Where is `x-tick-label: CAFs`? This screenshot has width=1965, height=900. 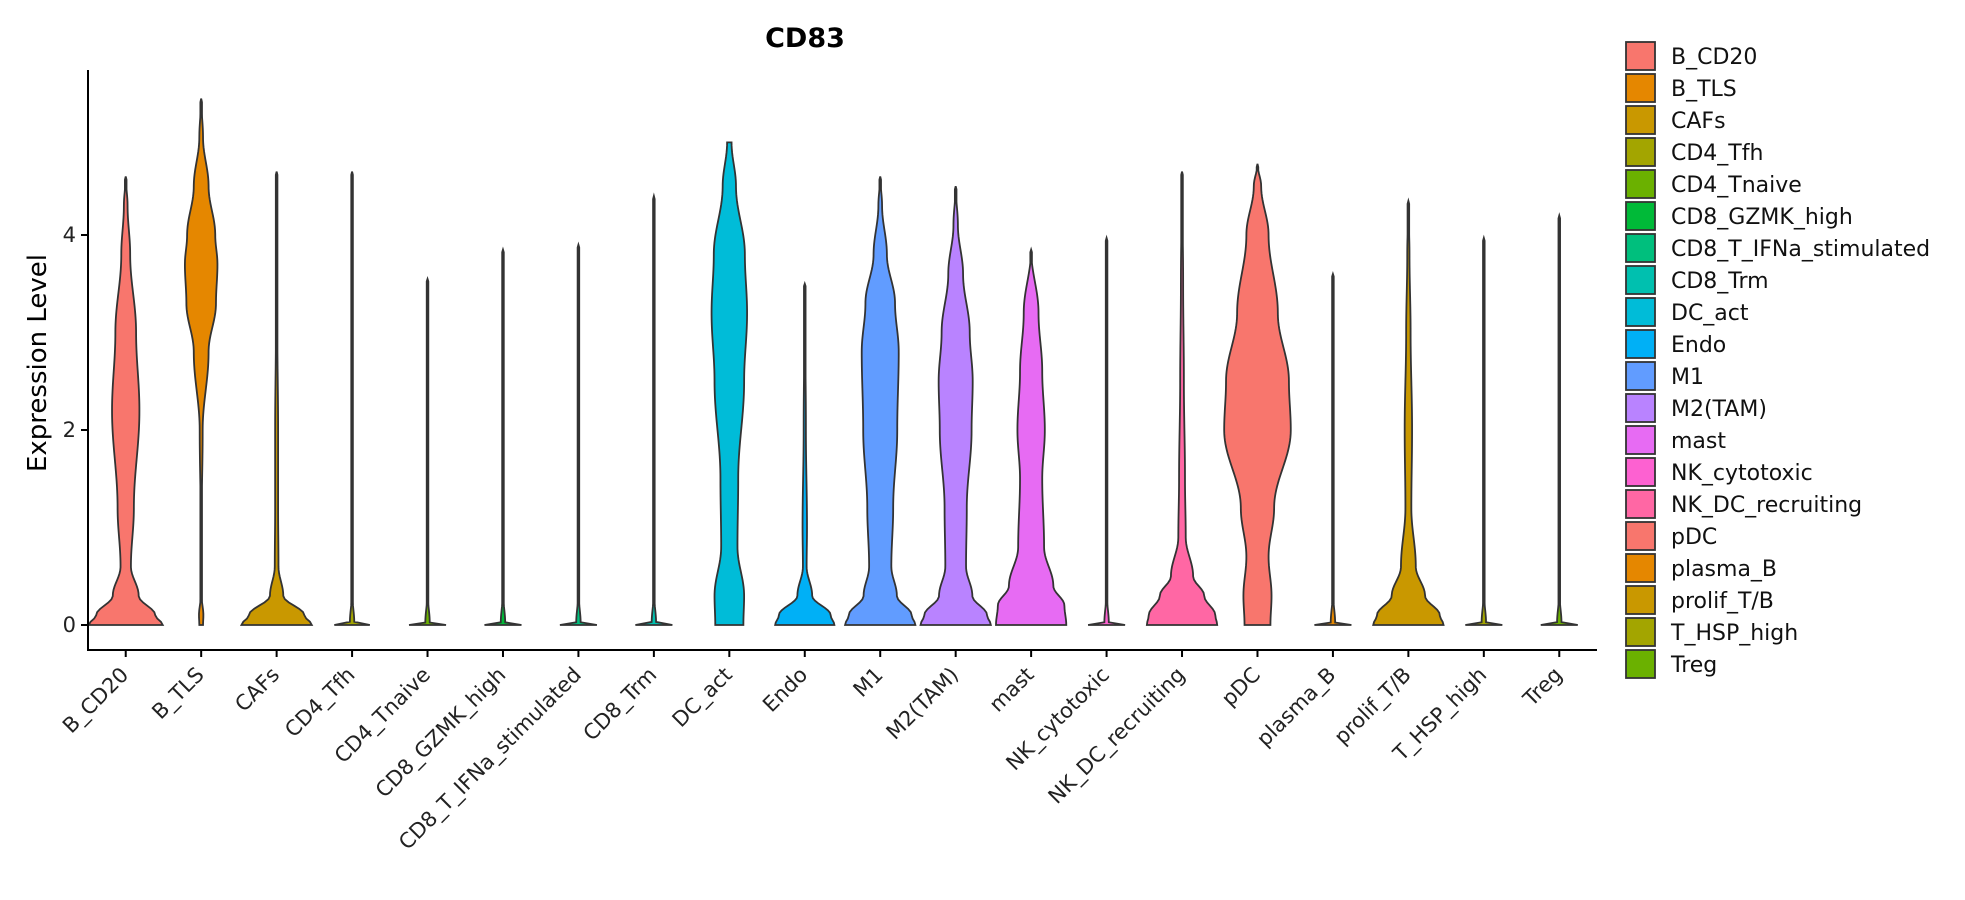 x-tick-label: CAFs is located at coordinates (257, 690).